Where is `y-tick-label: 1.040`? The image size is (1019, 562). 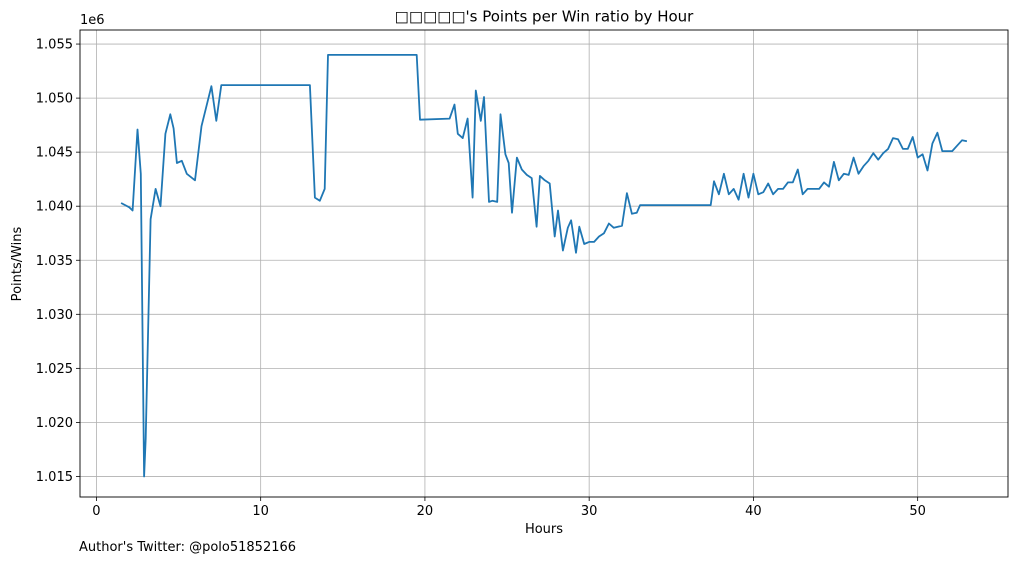
y-tick-label: 1.040 is located at coordinates (54, 207).